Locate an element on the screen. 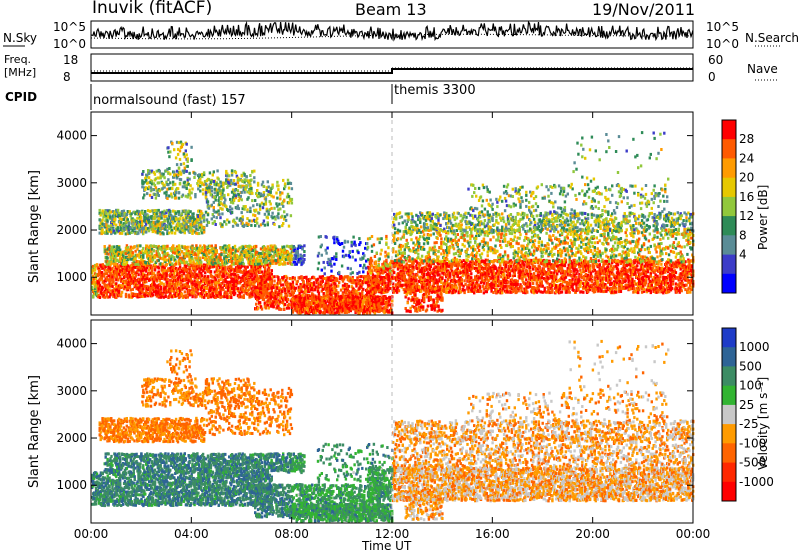 This screenshot has height=554, width=800. power-colorbar-tick: 24 is located at coordinates (746, 158).